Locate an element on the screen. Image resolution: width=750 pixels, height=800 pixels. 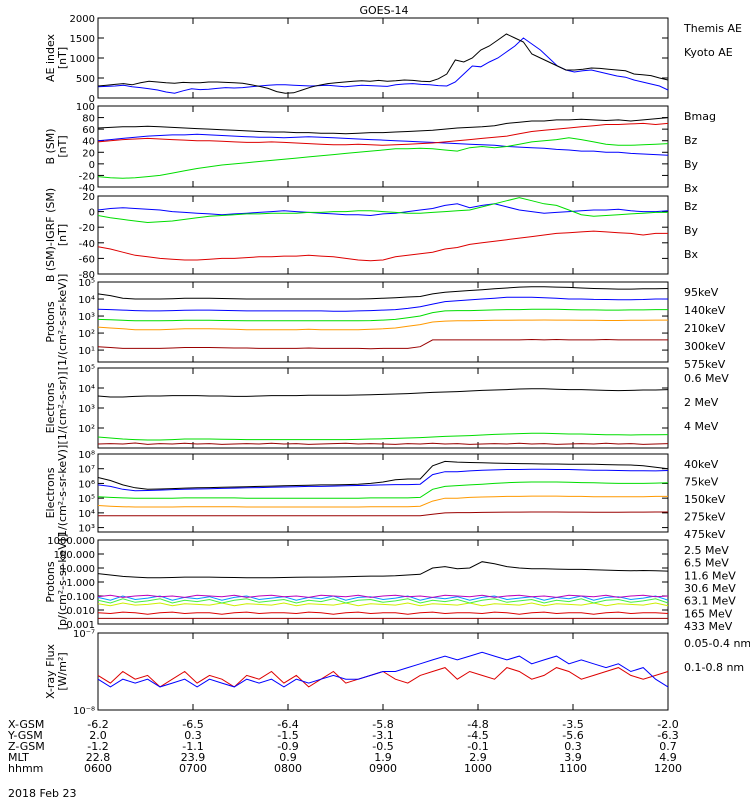
footer-value: -3.5 is located at coordinates (572, 724).